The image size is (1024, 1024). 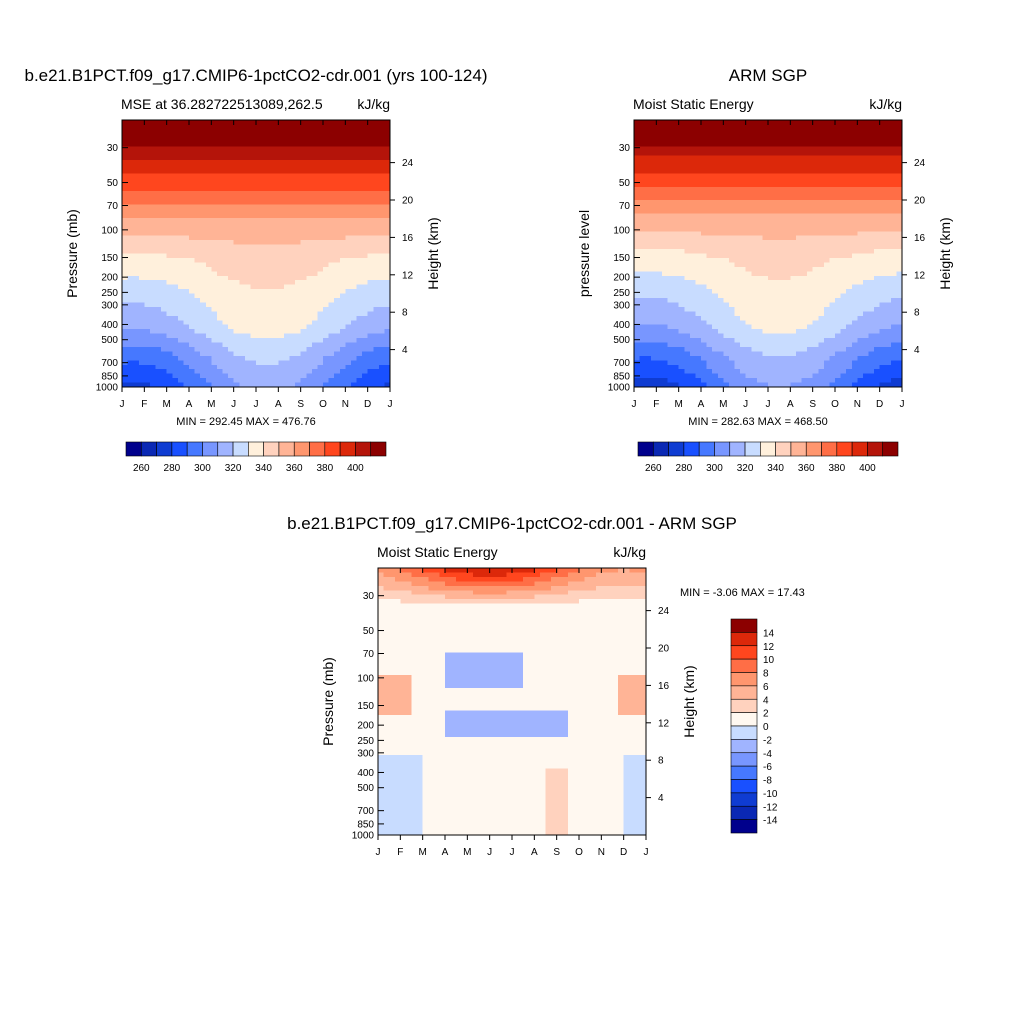 What do you see at coordinates (256, 404) in the screenshot?
I see `x-tick-label: J` at bounding box center [256, 404].